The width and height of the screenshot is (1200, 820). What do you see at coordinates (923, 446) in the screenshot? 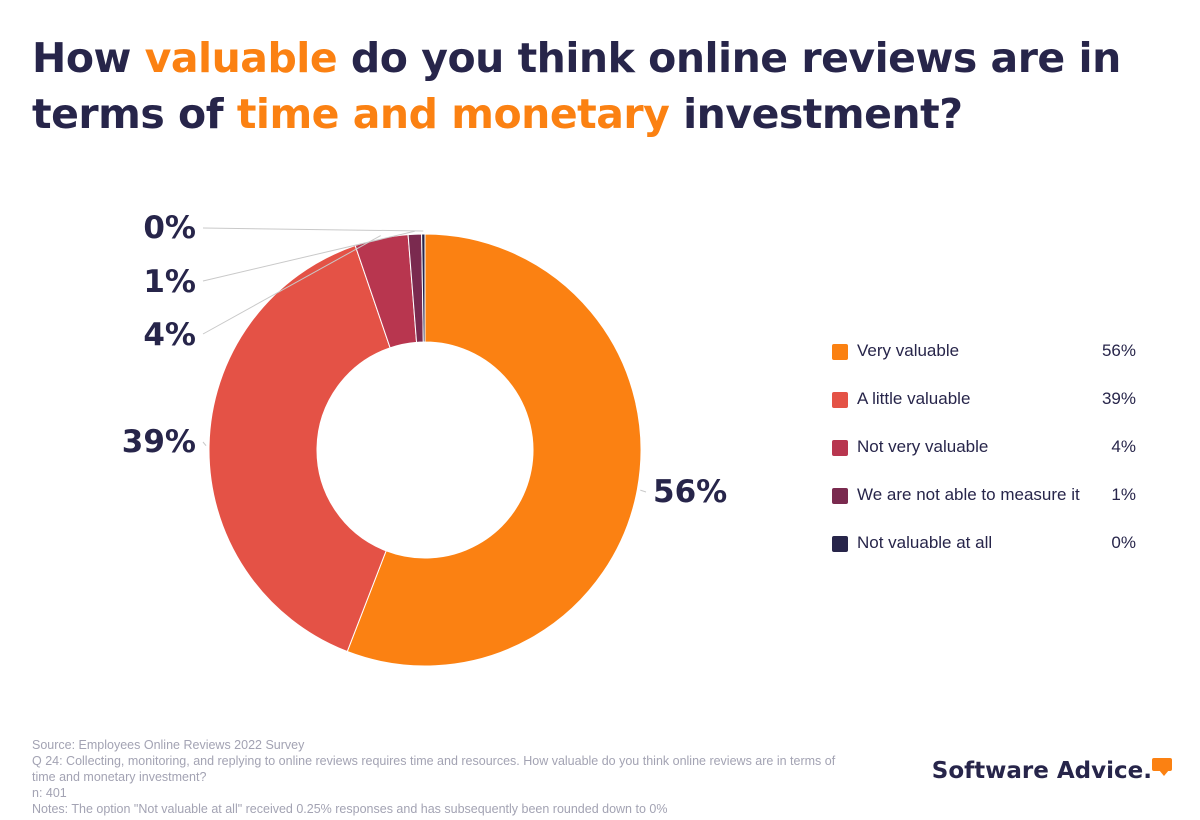
I see `legend-label: Not very valuable` at bounding box center [923, 446].